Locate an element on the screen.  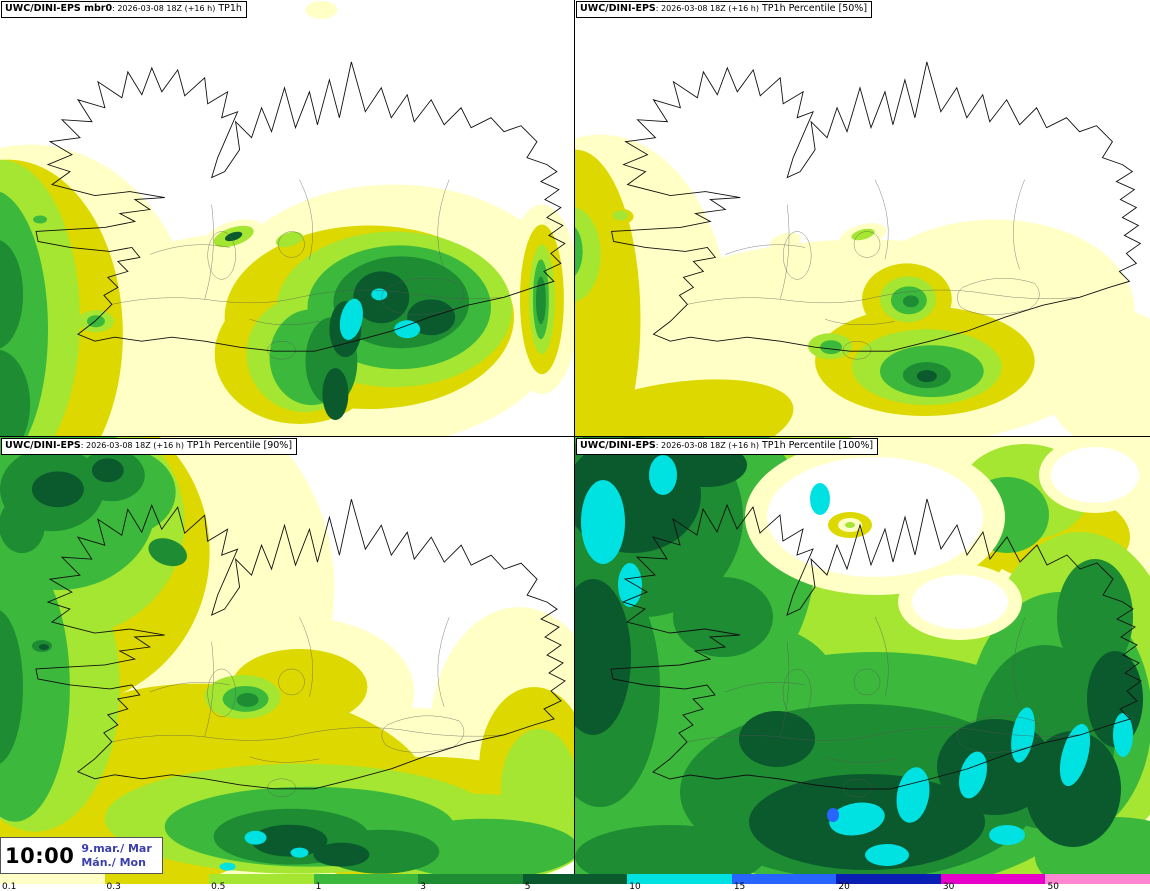
valid-time: 10:00 is located at coordinates (40, 855).